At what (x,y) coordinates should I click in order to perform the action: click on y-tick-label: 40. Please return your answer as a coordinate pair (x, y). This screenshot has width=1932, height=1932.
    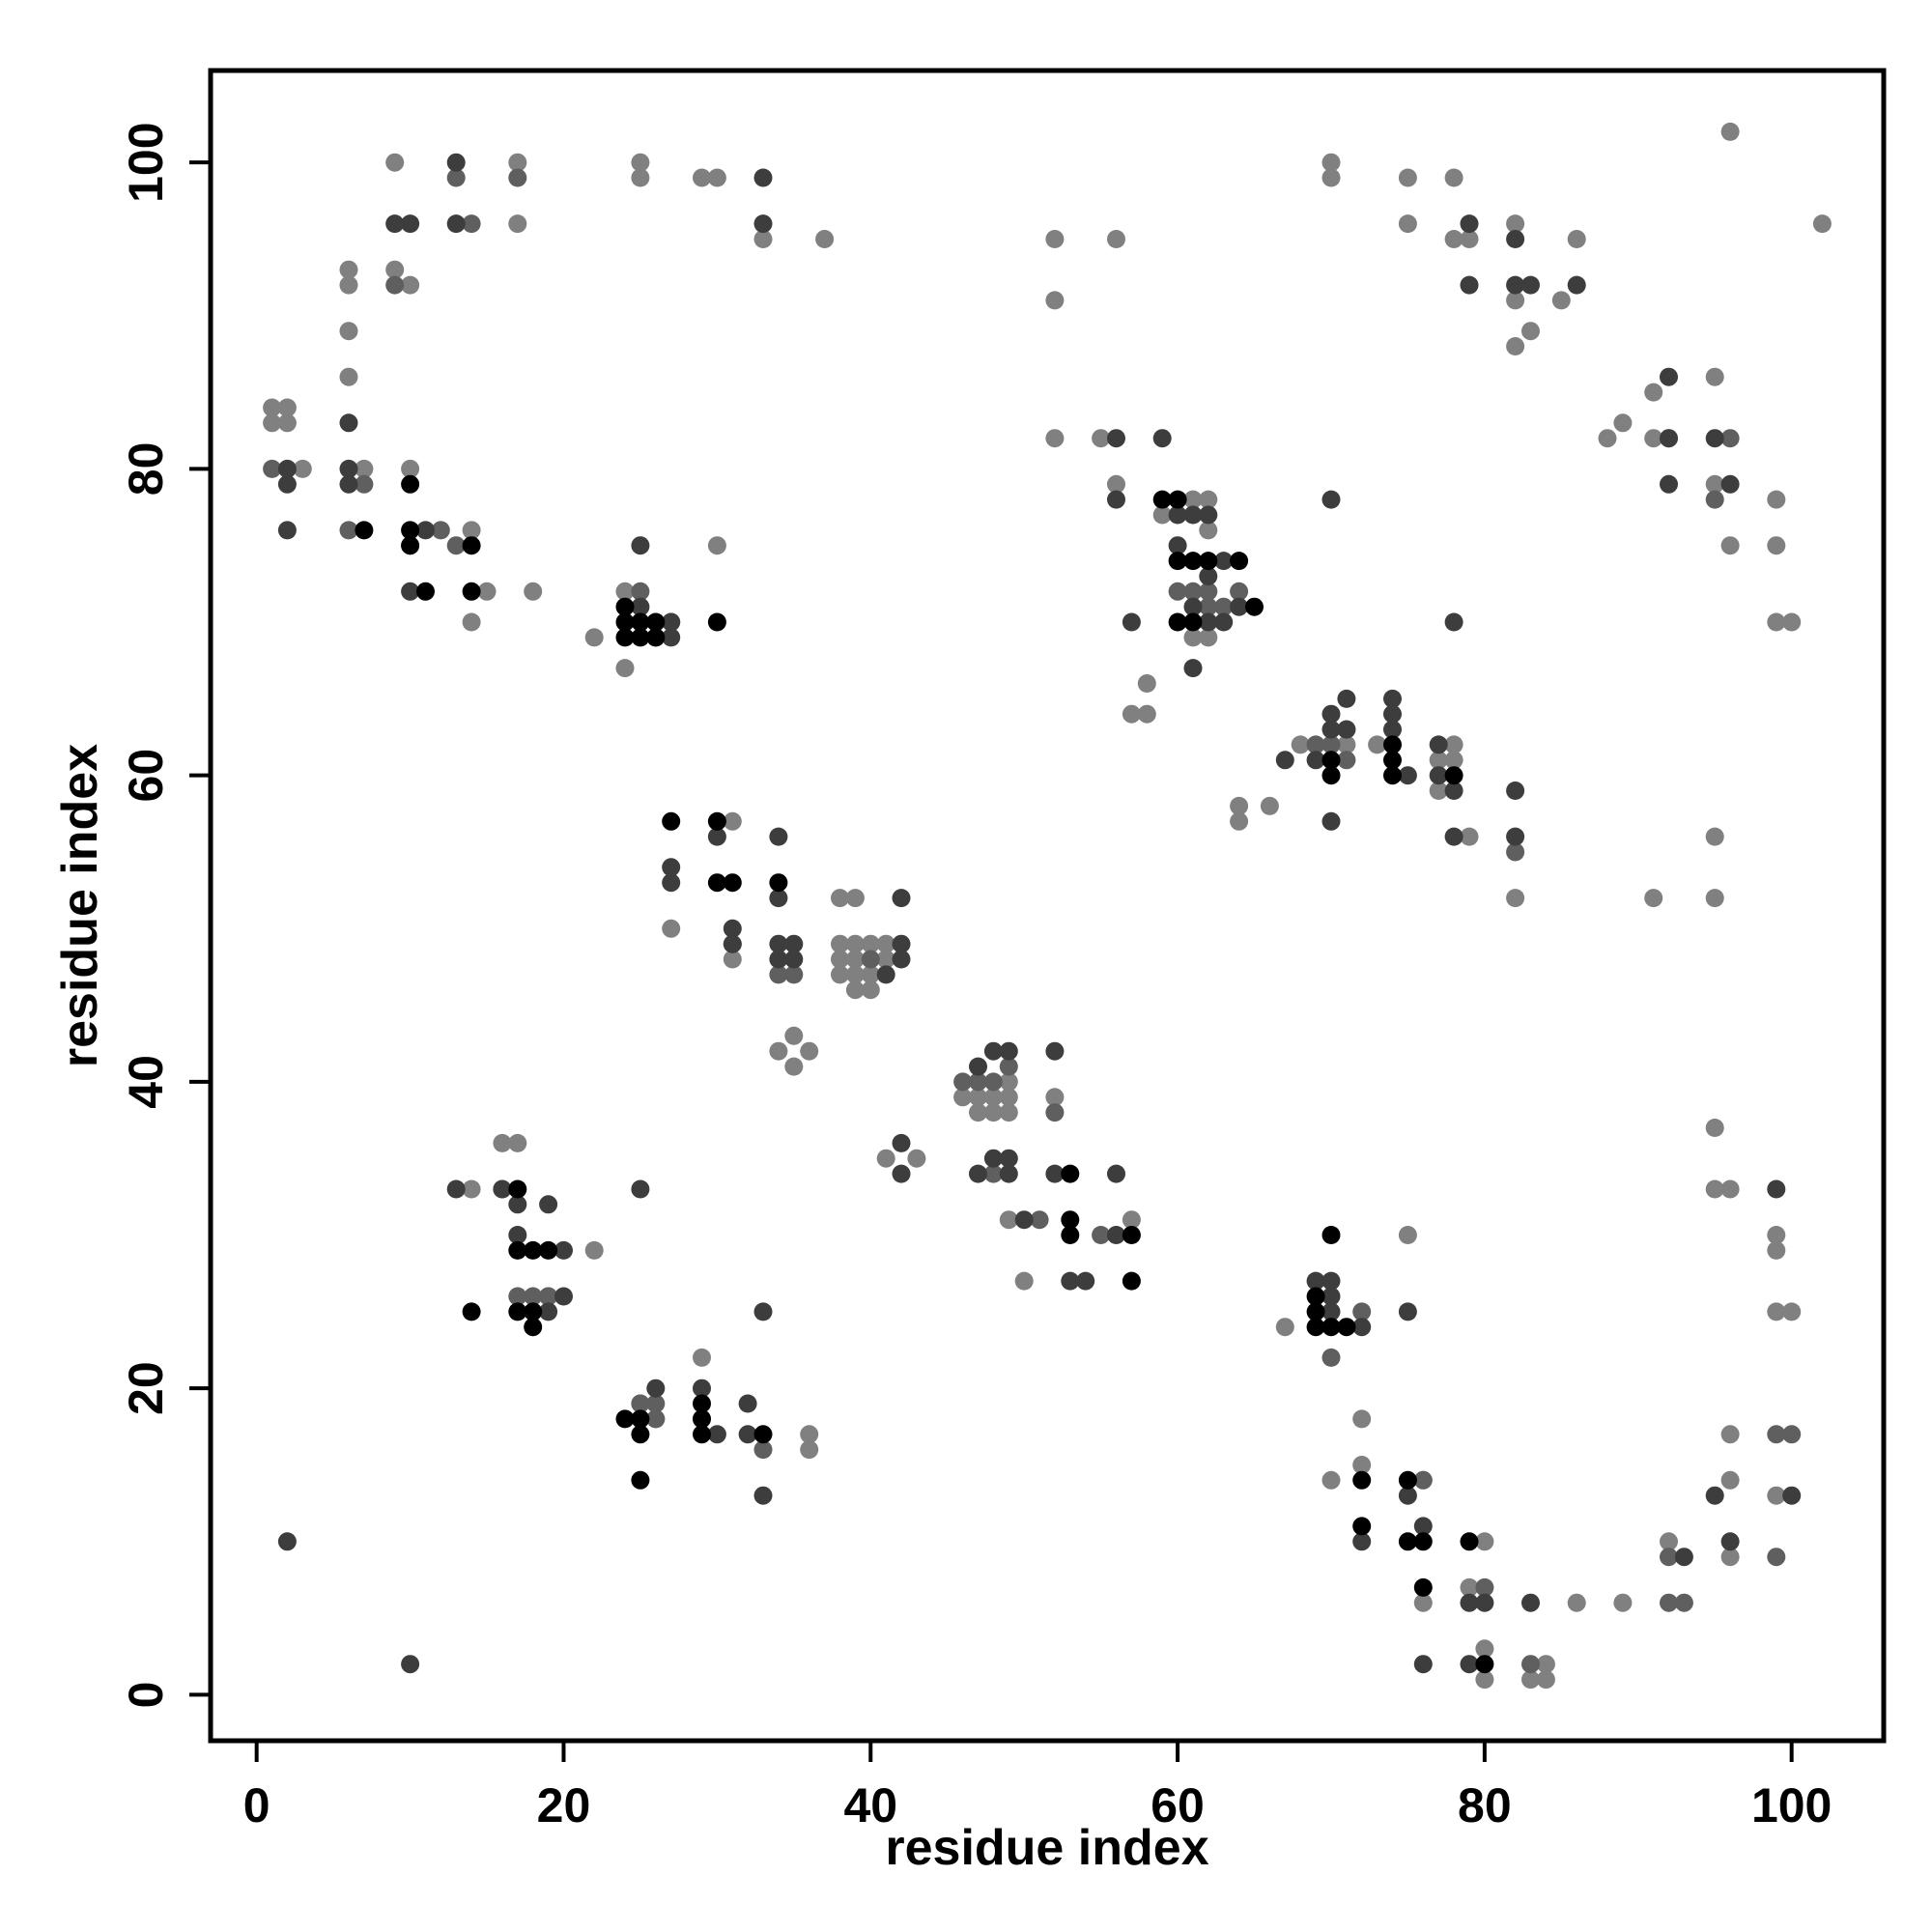
    Looking at the image, I should click on (146, 1082).